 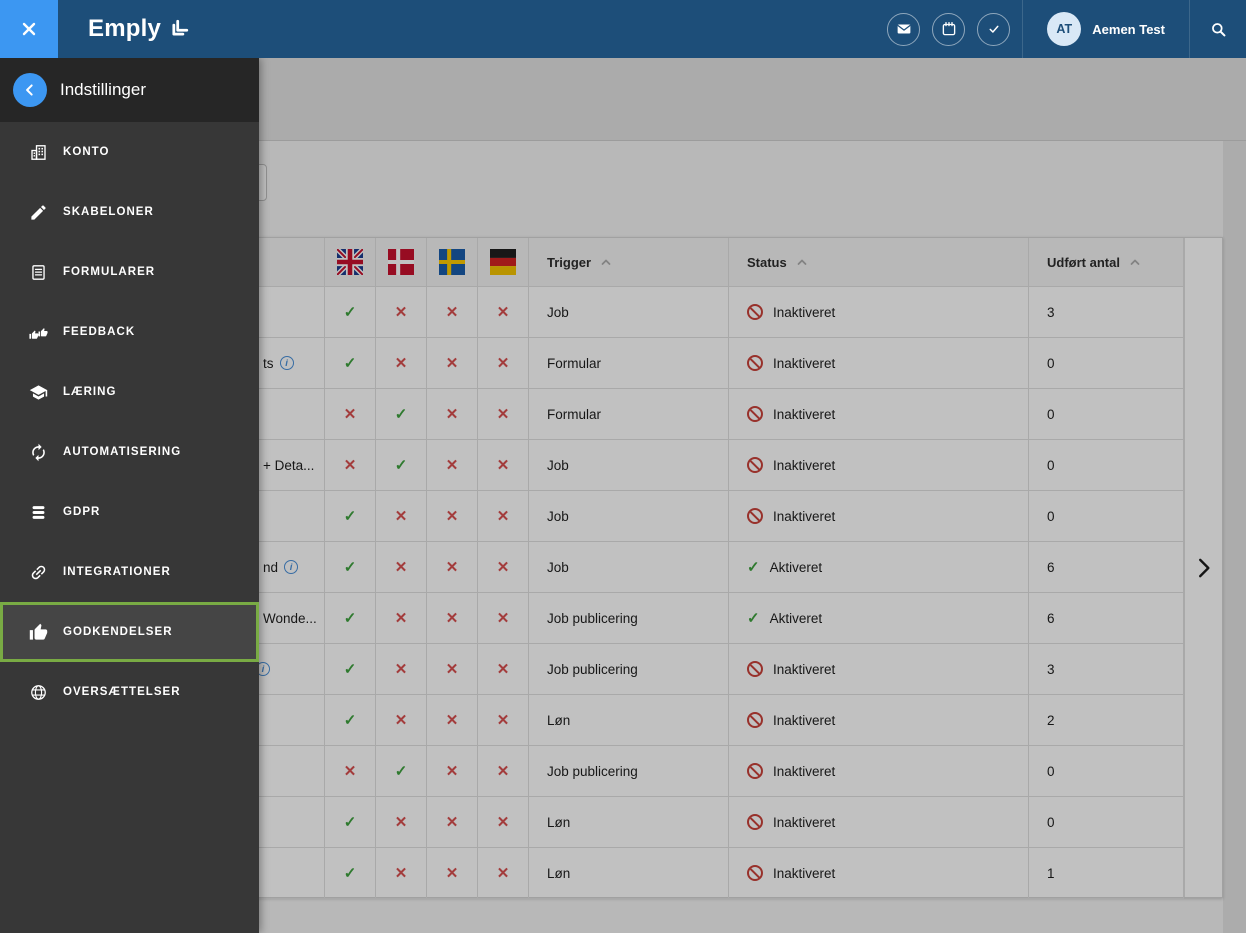 I want to click on mail-button, so click(x=904, y=29).